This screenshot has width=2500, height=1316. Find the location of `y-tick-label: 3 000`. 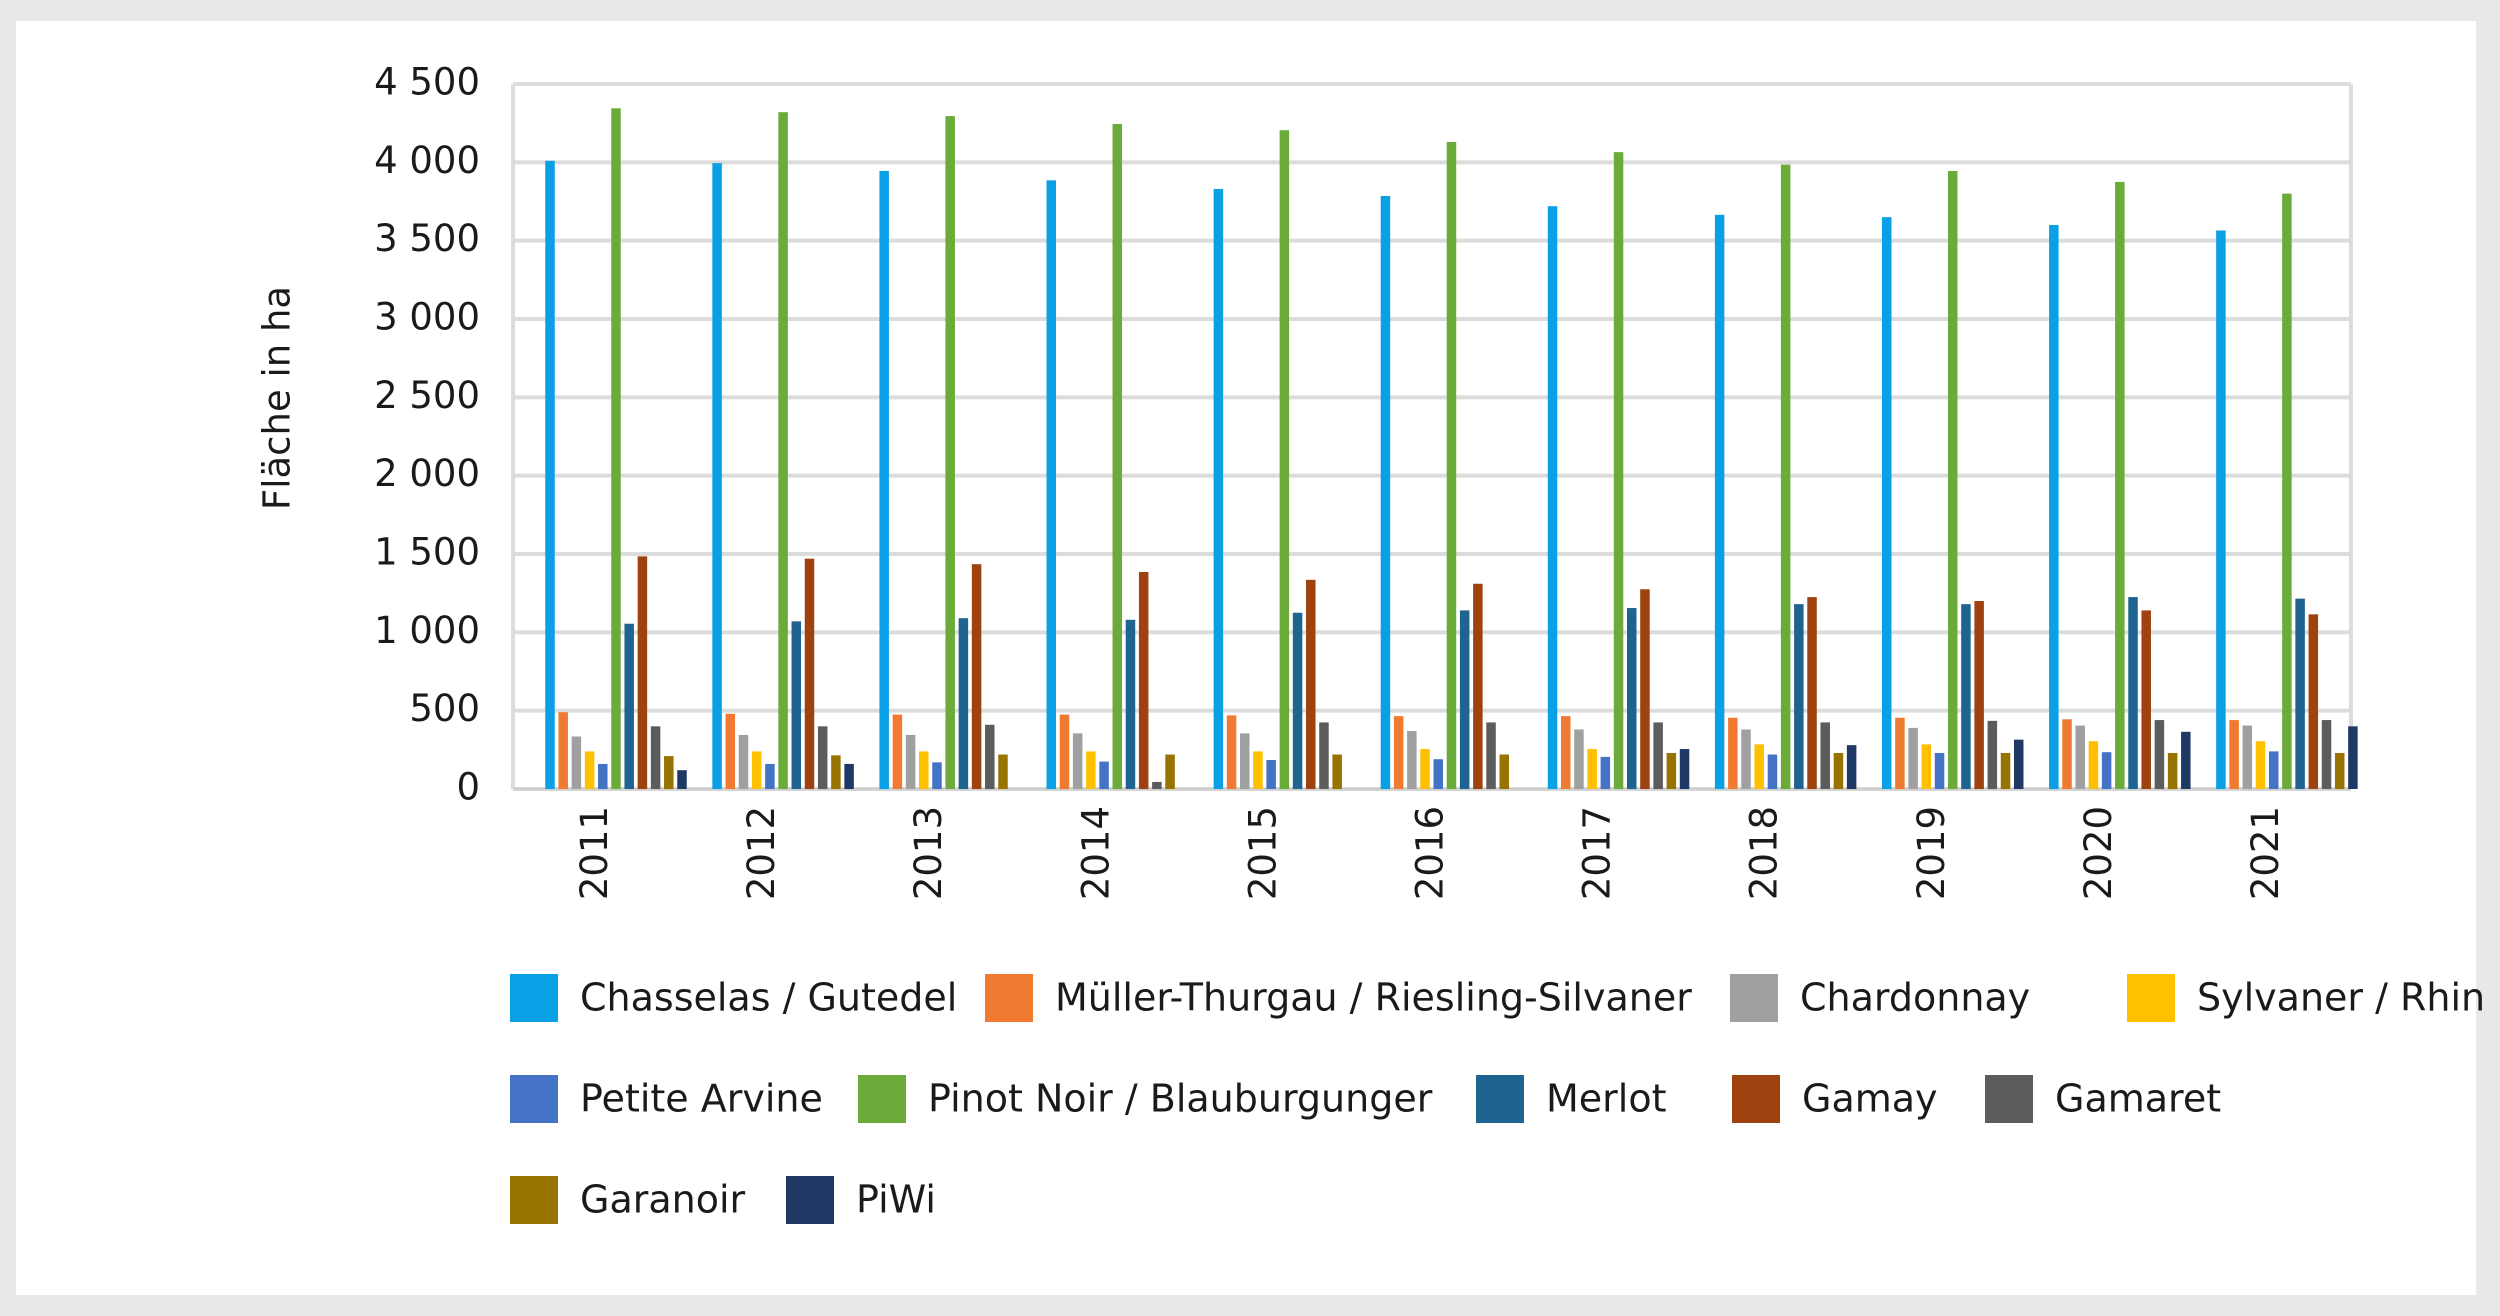

y-tick-label: 3 000 is located at coordinates (427, 317).